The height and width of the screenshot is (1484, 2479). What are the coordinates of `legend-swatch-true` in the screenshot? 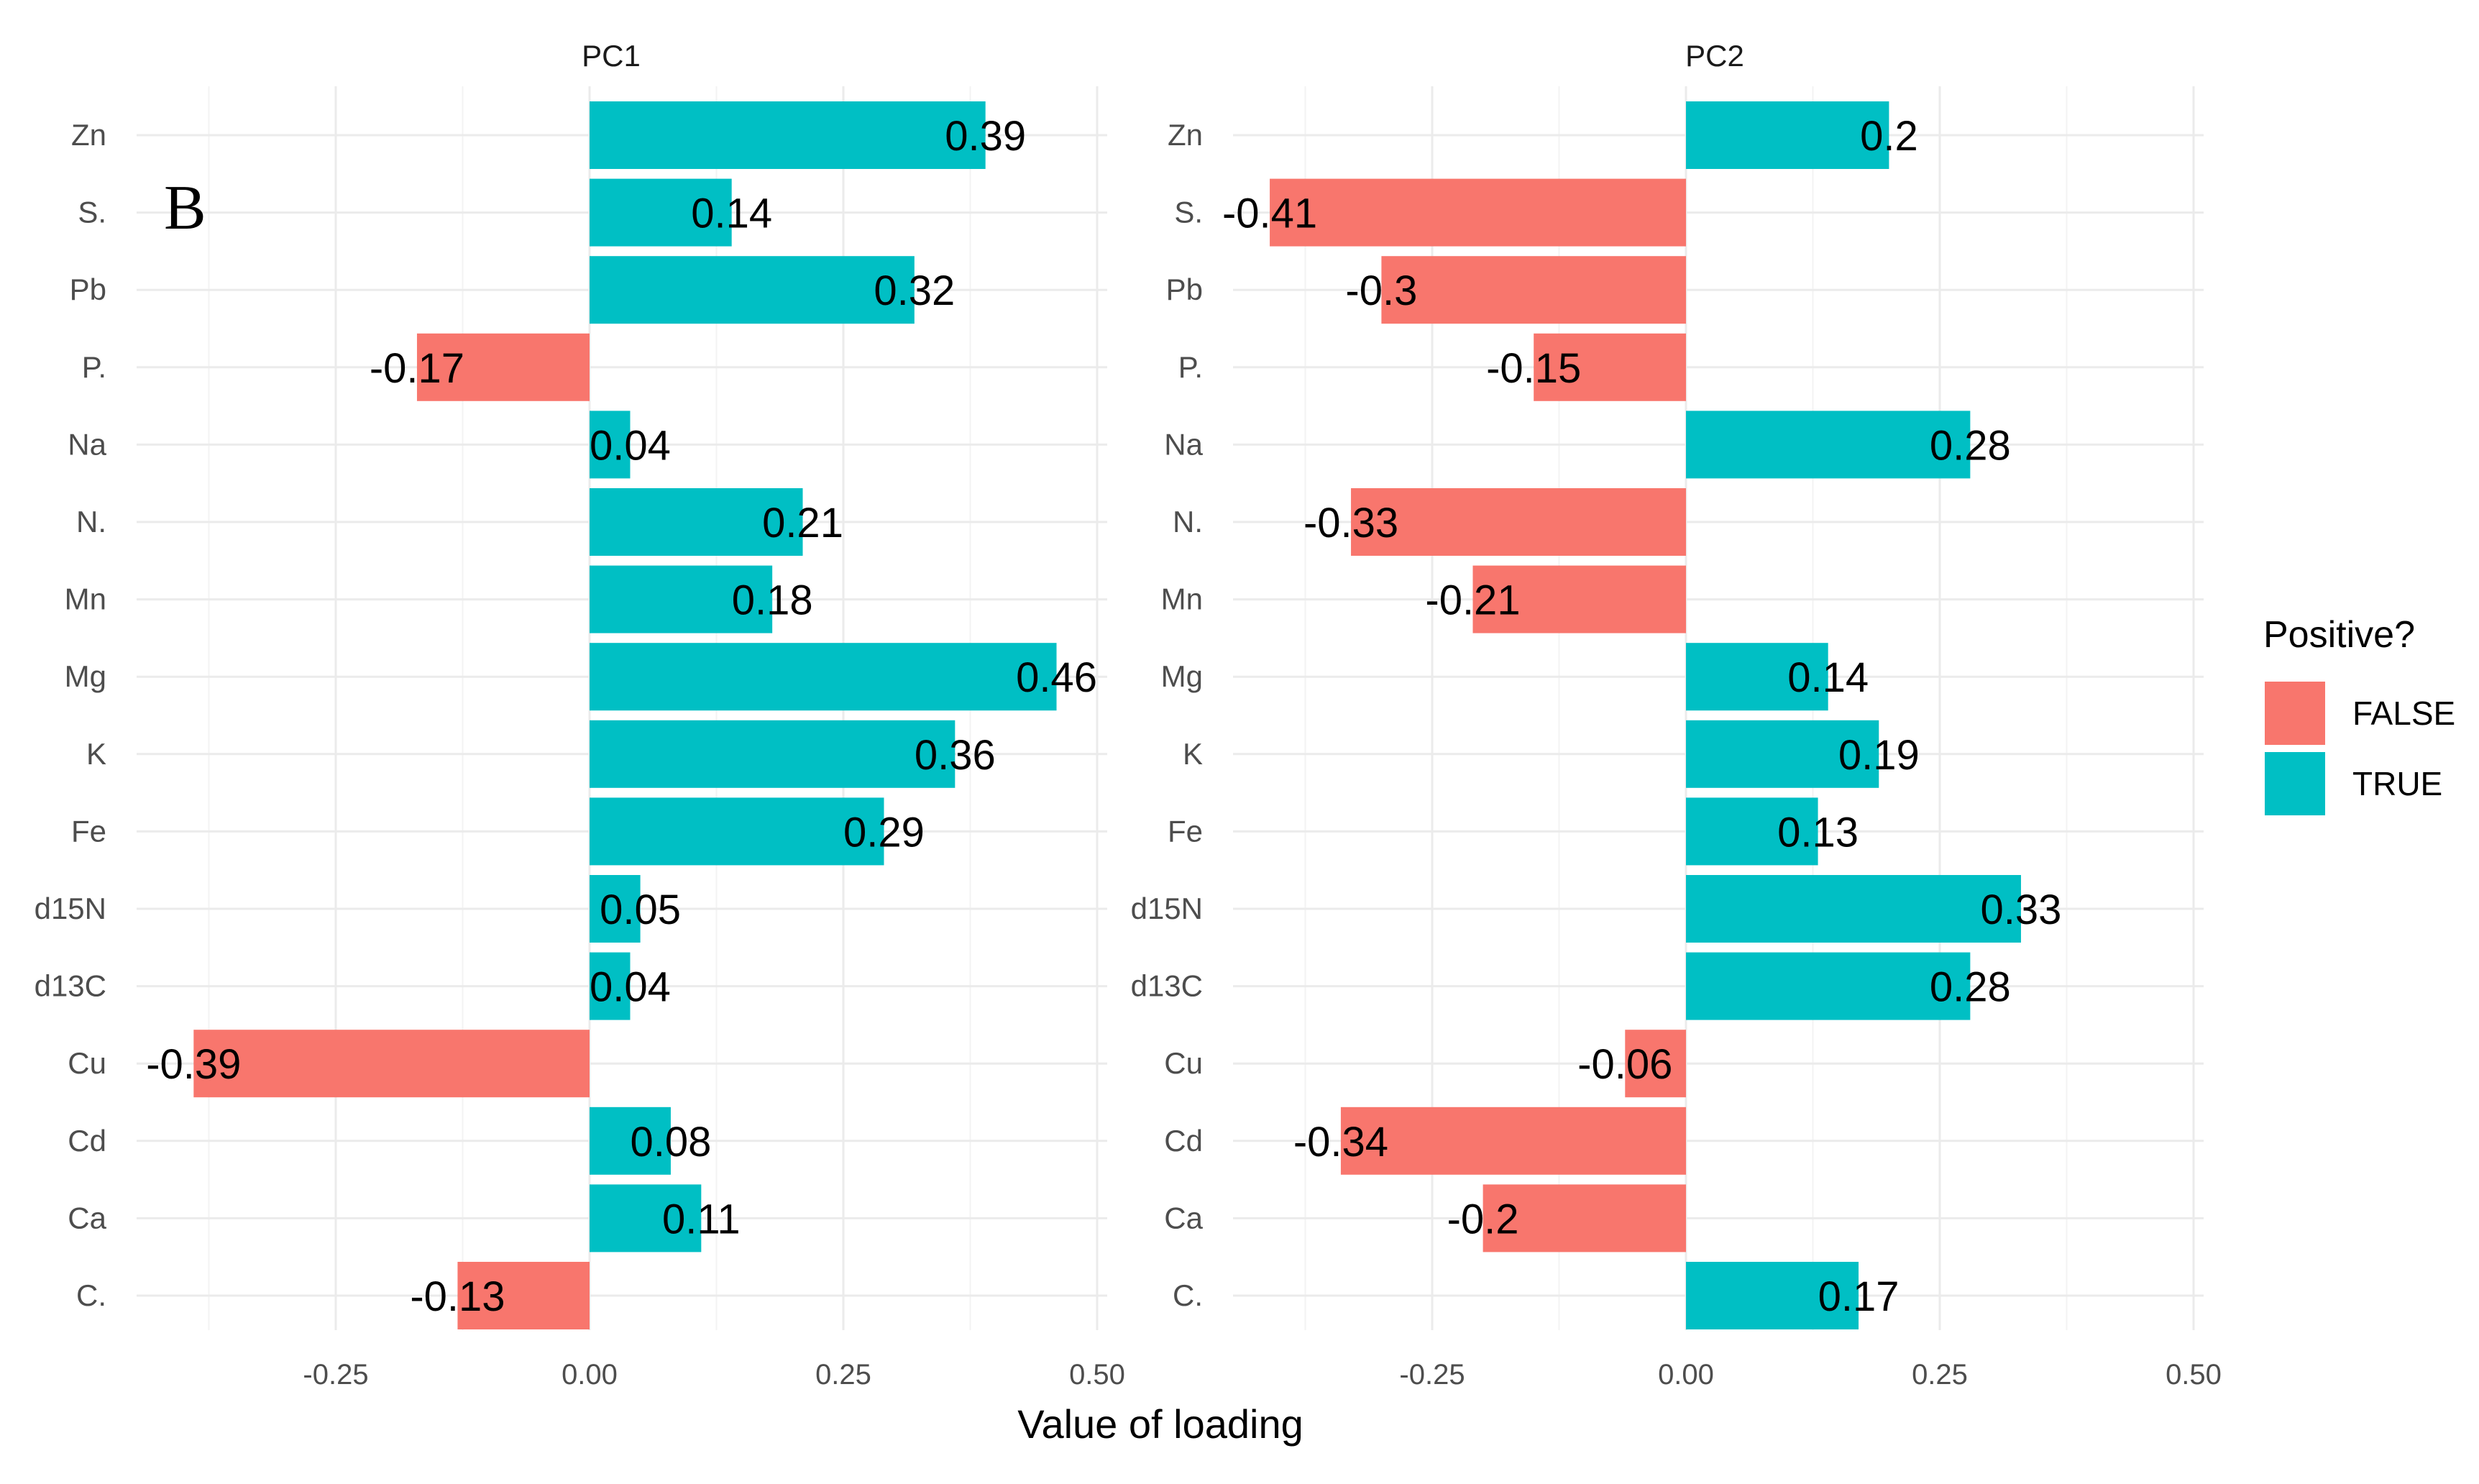 It's located at (2295, 783).